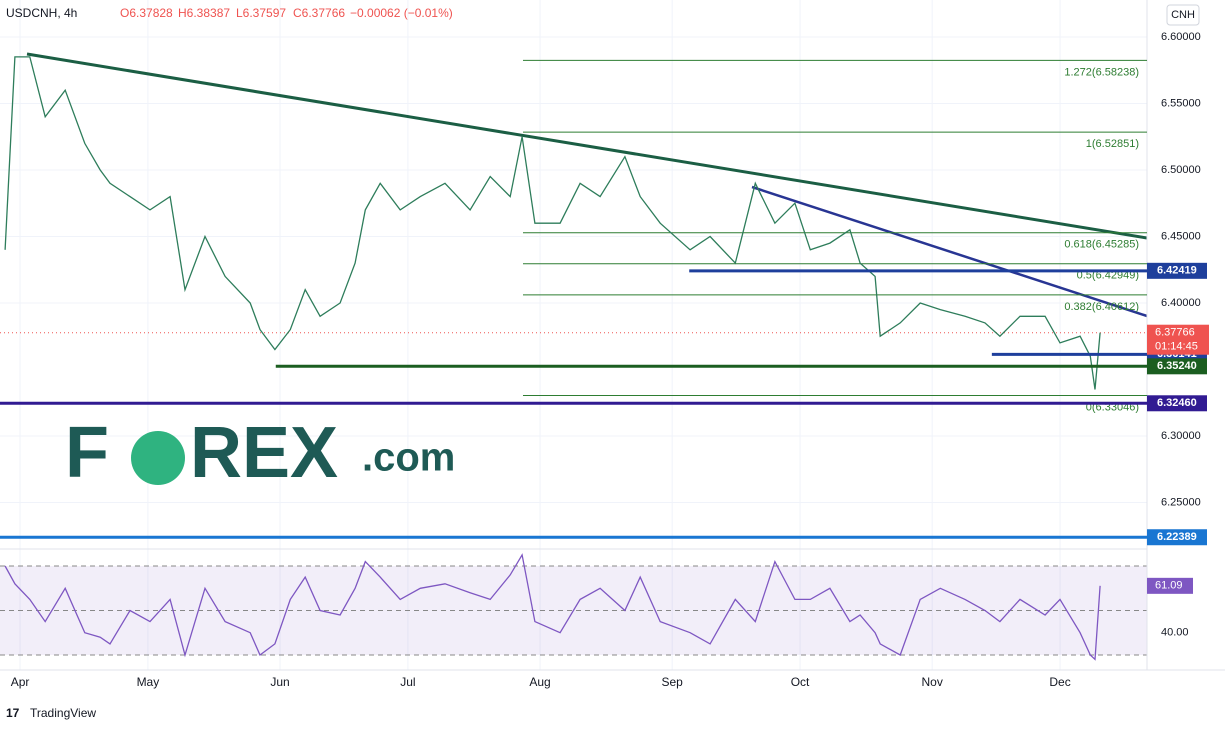 The image size is (1225, 731). I want to click on x-tick-label: Jul, so click(407, 682).